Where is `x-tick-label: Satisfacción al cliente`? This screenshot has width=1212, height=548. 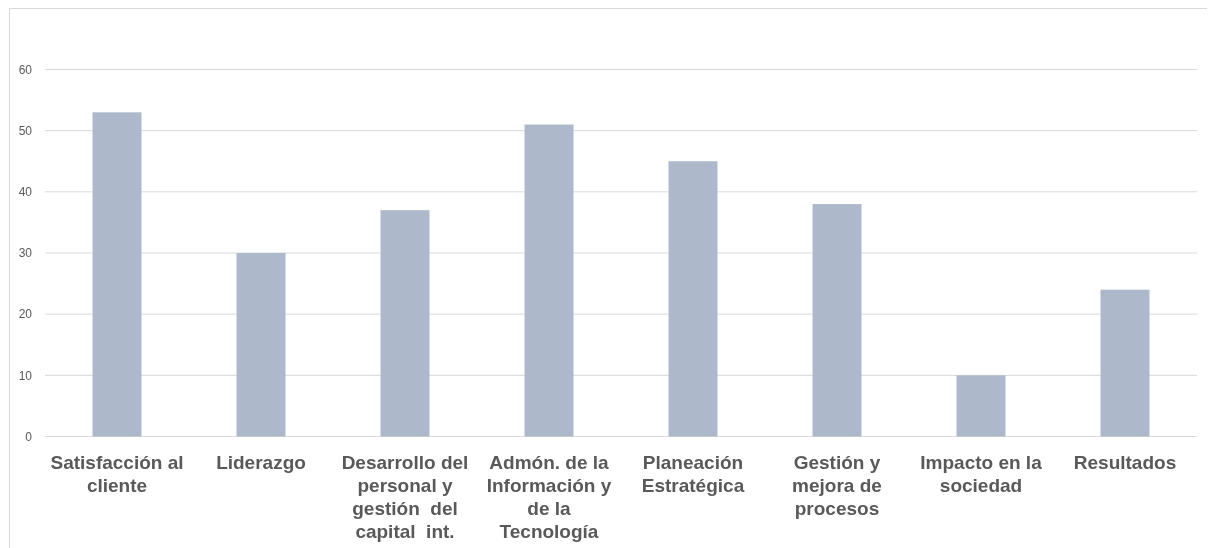
x-tick-label: Satisfacción al cliente is located at coordinates (117, 473).